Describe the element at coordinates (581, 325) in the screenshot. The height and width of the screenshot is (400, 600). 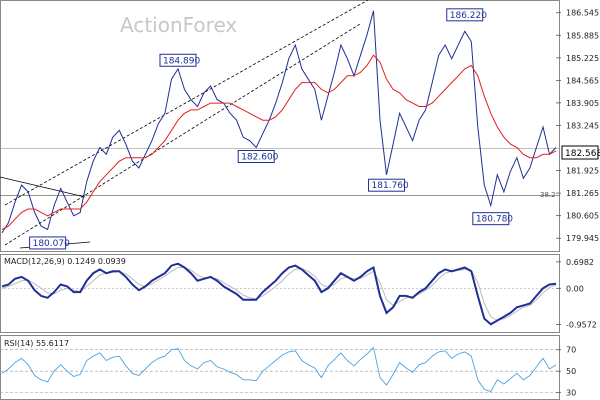
I see `macd-tick-label: -0.9572` at that location.